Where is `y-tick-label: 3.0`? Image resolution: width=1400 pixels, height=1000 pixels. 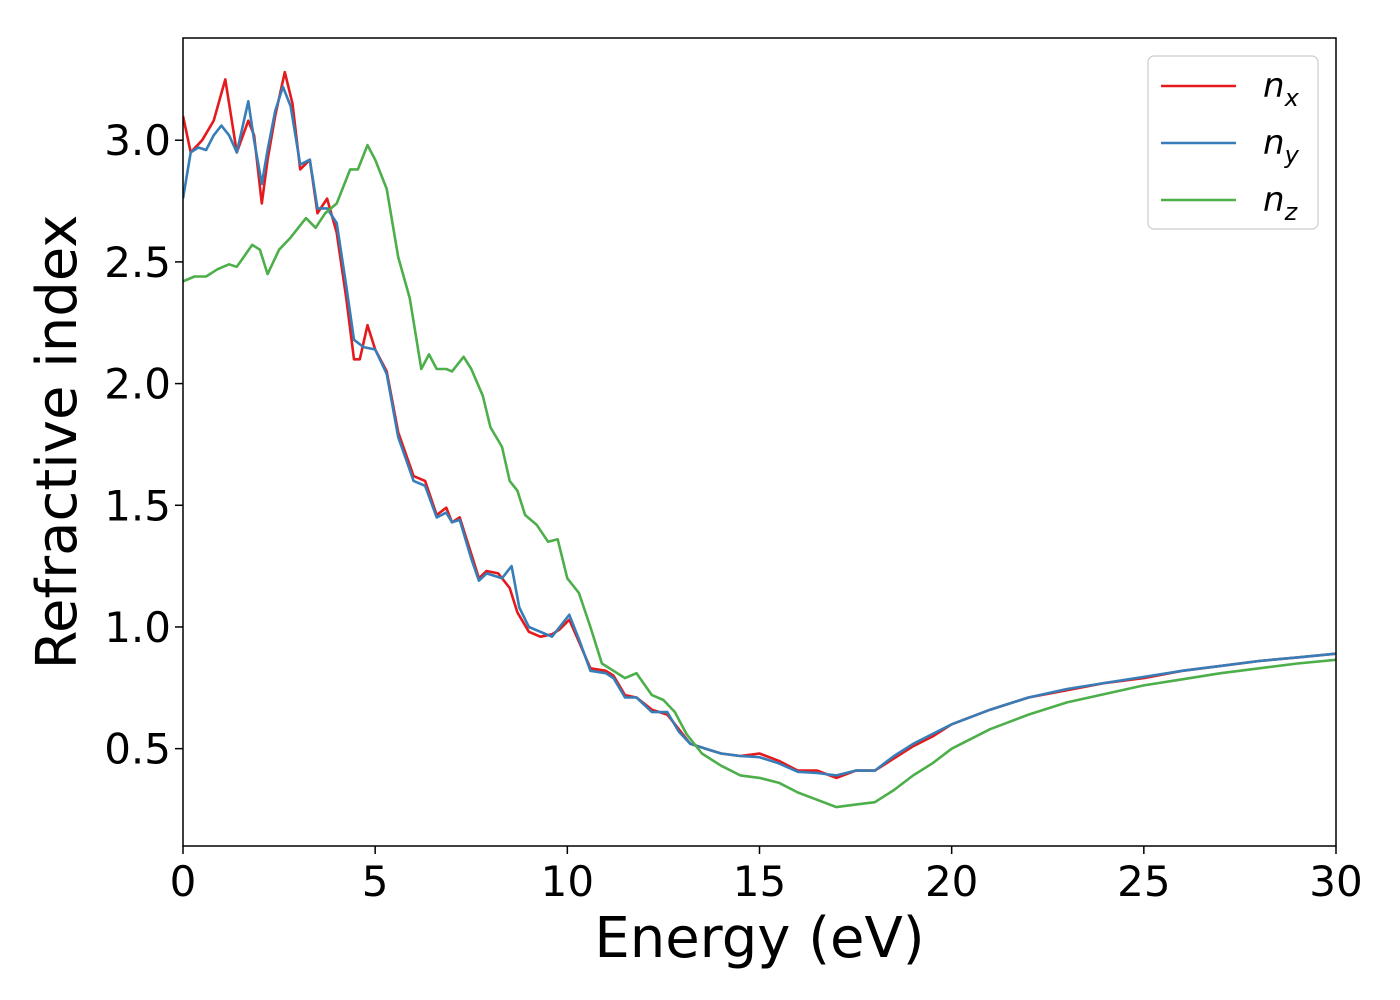
y-tick-label: 3.0 is located at coordinates (137, 140).